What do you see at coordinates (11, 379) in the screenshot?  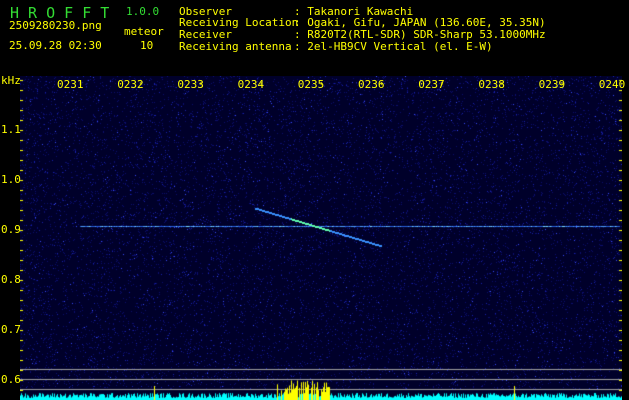 I see `y-tick-label: 0.6` at bounding box center [11, 379].